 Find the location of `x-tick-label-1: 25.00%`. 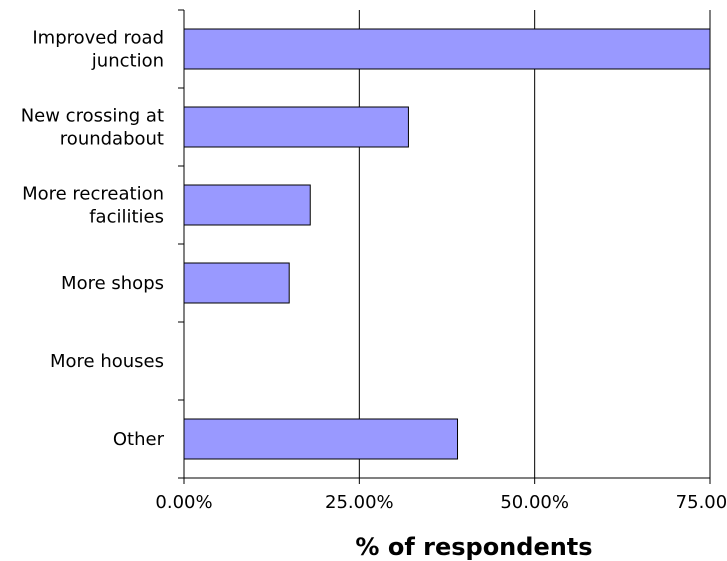

x-tick-label-1: 25.00% is located at coordinates (359, 502).